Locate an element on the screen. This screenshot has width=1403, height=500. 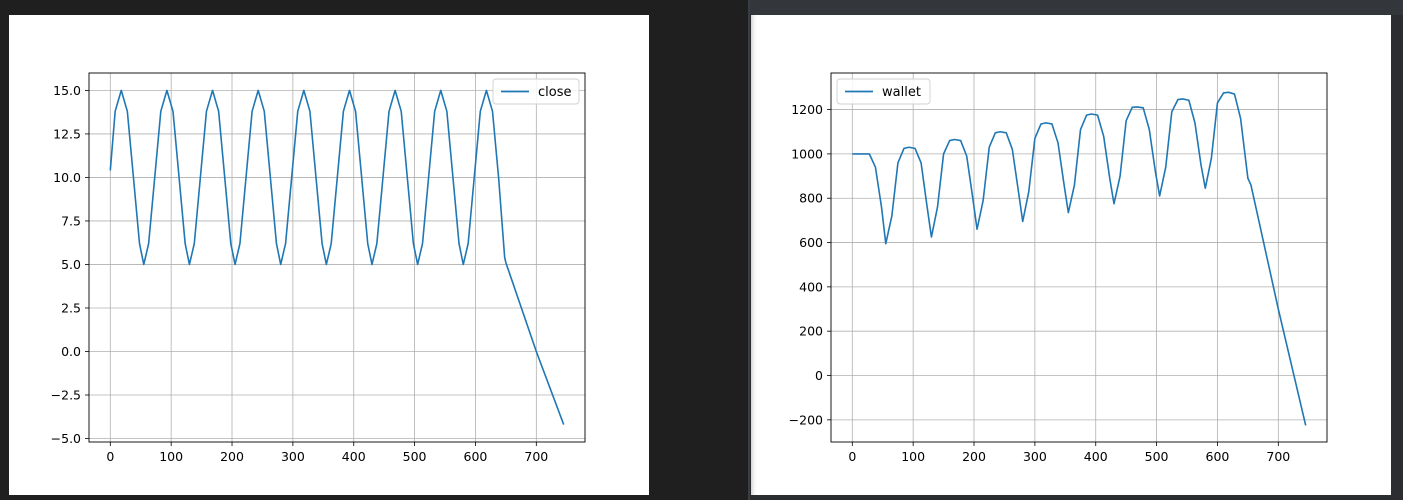
y-tick-label: −5.0 is located at coordinates (66, 438).